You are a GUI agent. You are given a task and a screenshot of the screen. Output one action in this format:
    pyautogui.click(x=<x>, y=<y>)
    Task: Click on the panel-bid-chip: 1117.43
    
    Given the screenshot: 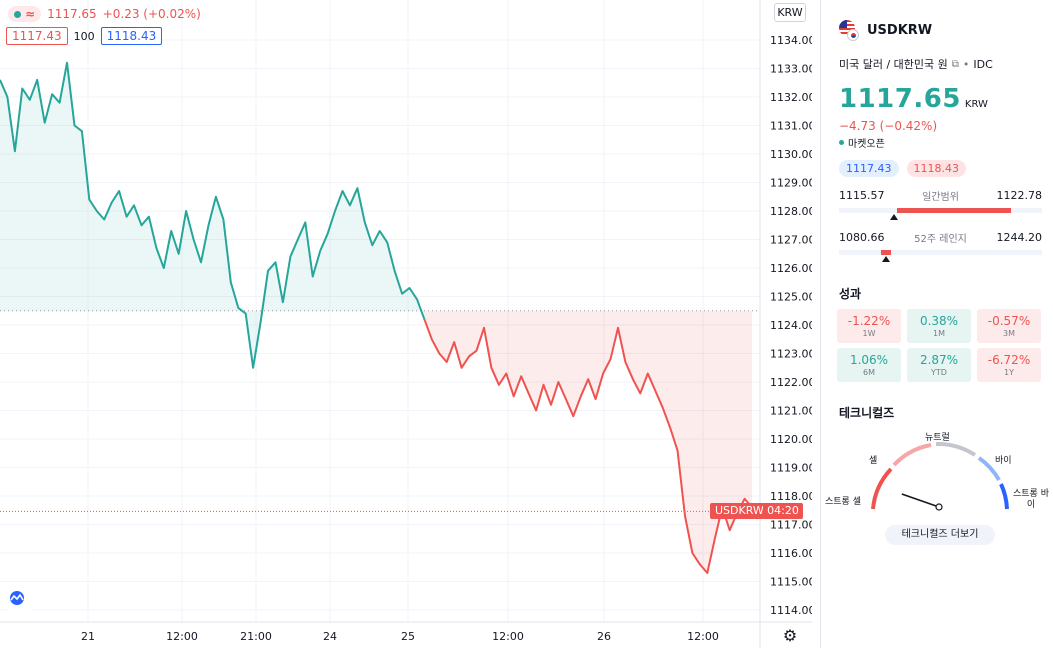 What is the action you would take?
    pyautogui.click(x=869, y=168)
    